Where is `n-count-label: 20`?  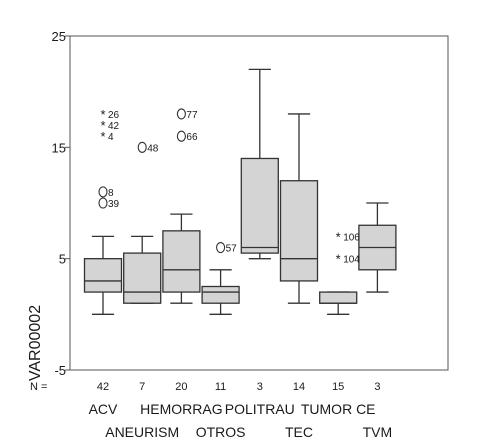 n-count-label: 20 is located at coordinates (181, 387).